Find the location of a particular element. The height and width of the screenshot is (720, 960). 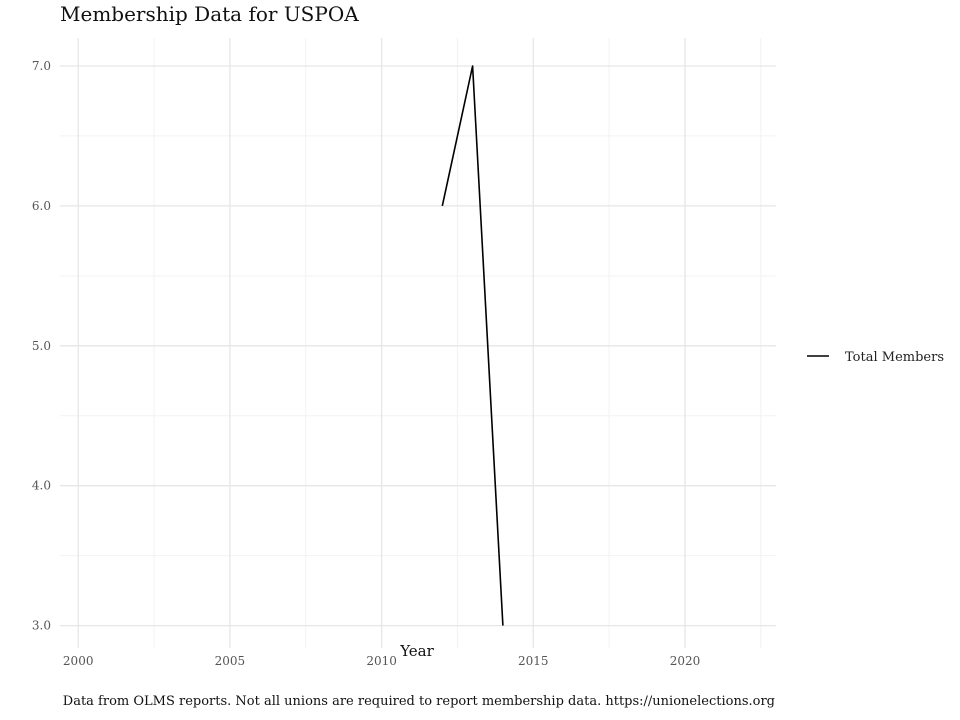

series-line is located at coordinates (472, 345).